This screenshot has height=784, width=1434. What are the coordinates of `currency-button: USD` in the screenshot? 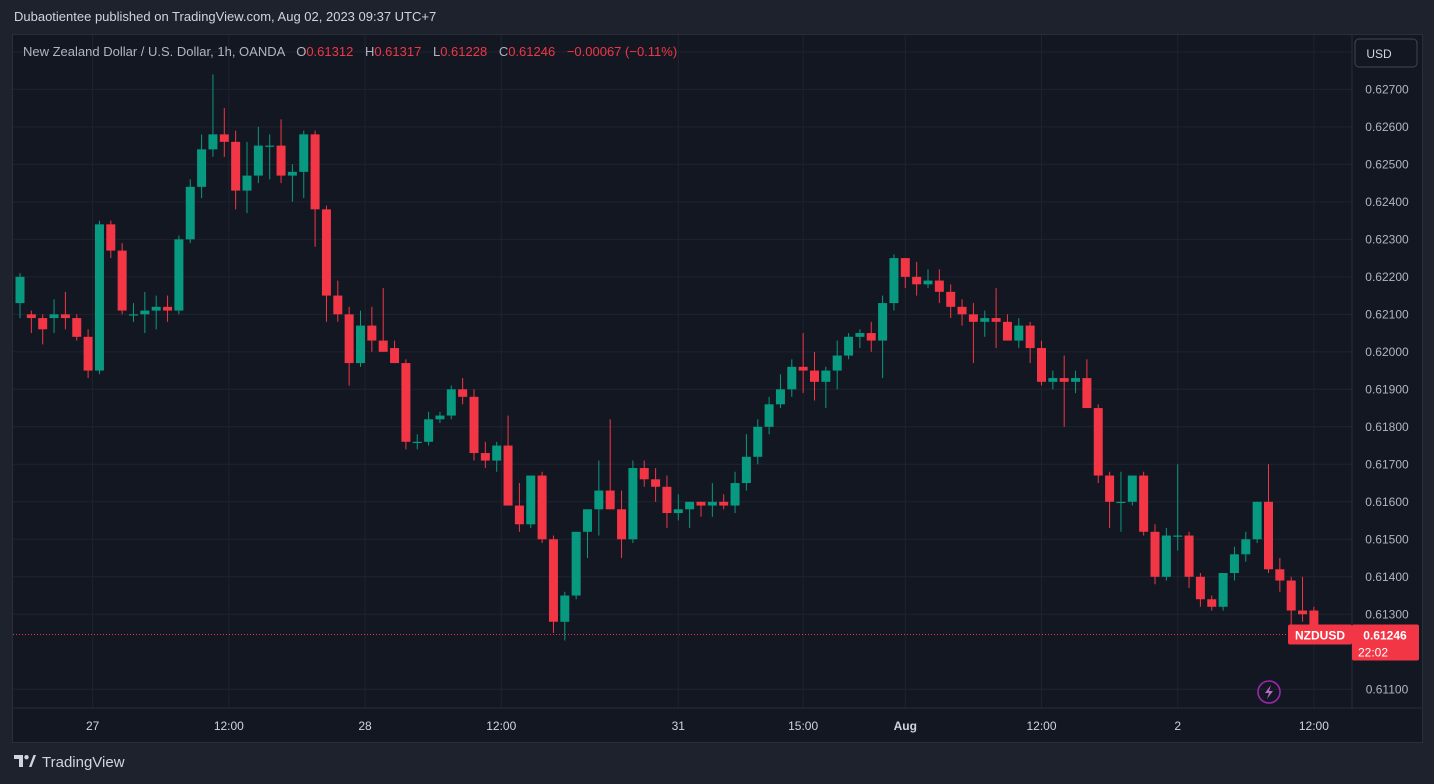 It's located at (1386, 53).